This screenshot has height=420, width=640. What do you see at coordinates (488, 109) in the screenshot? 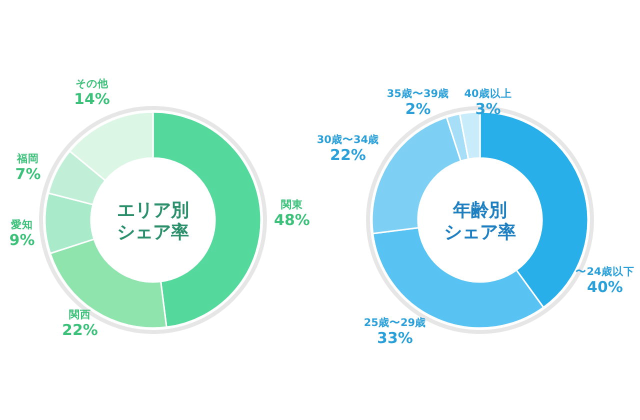
I see `data-label: 3%` at bounding box center [488, 109].